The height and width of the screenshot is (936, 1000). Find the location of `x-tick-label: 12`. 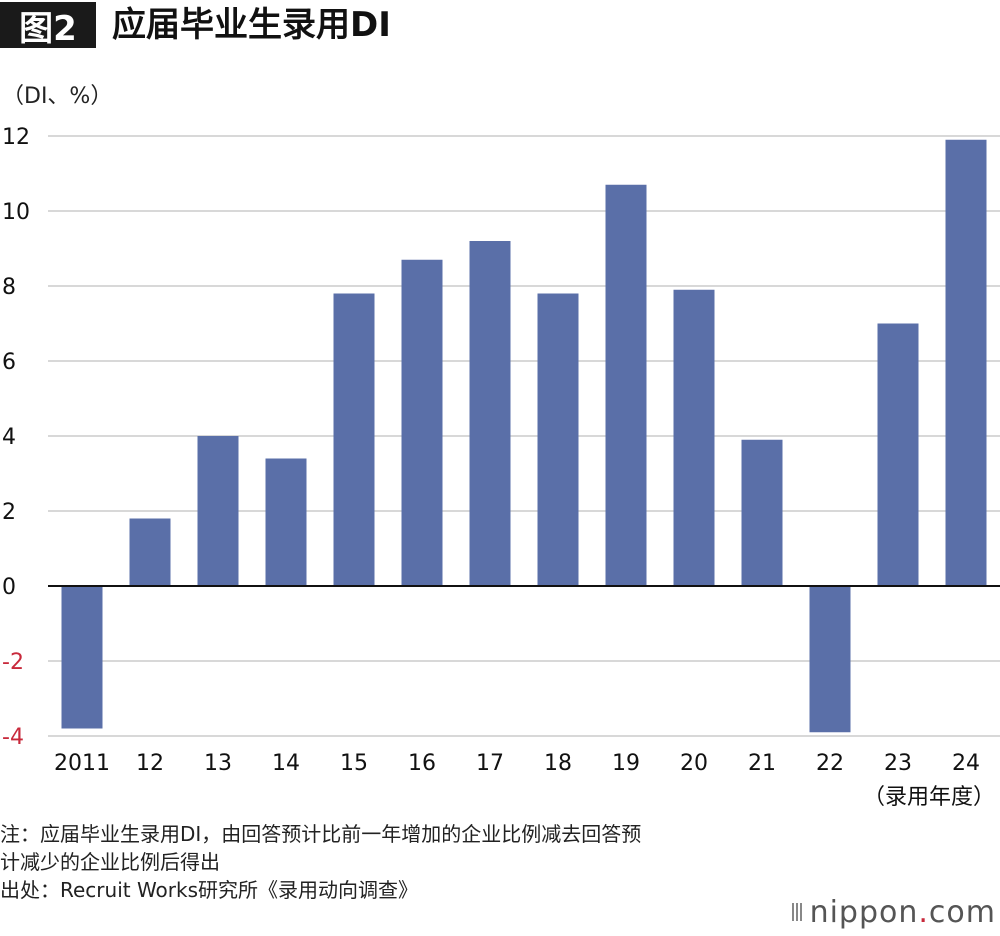

x-tick-label: 12 is located at coordinates (150, 763).